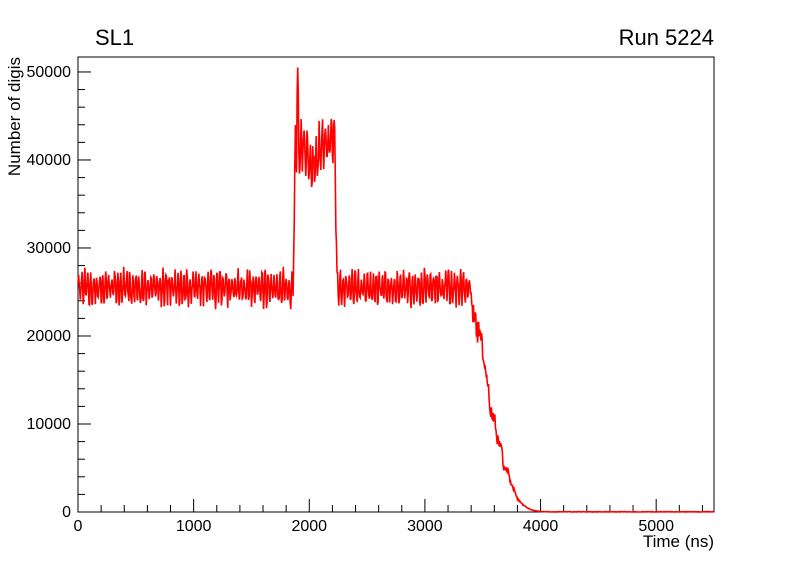 The width and height of the screenshot is (796, 572). What do you see at coordinates (49, 72) in the screenshot?
I see `y-tick-label: 50000` at bounding box center [49, 72].